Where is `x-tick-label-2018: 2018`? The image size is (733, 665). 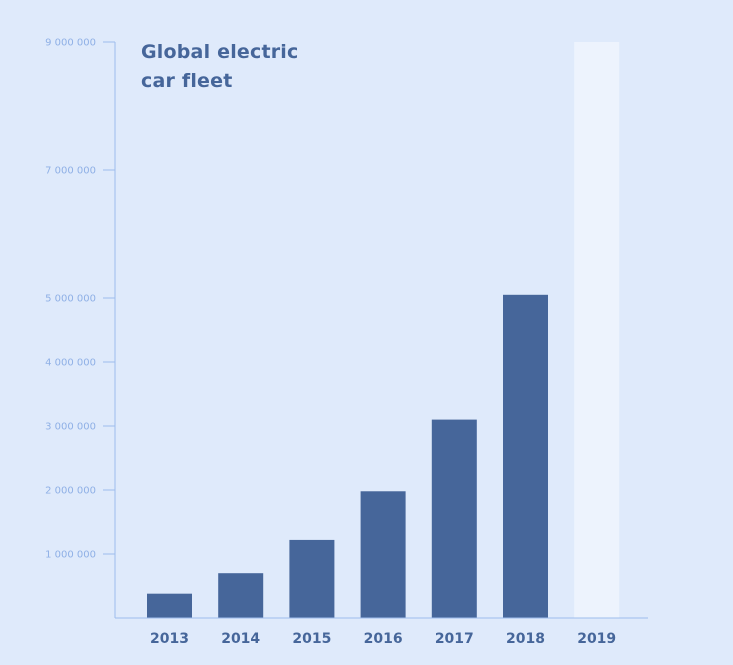
x-tick-label-2018: 2018 is located at coordinates (525, 639).